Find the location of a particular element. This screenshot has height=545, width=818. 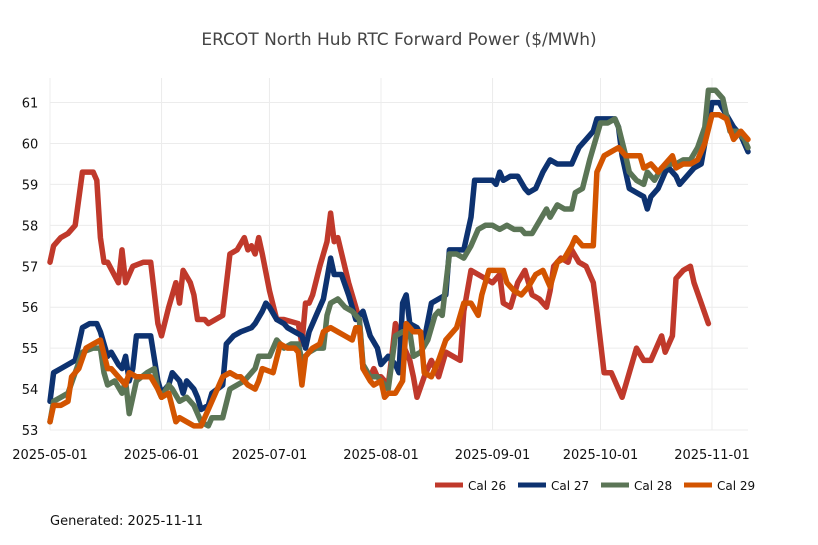

y-tick-label: 57 is located at coordinates (30, 267).